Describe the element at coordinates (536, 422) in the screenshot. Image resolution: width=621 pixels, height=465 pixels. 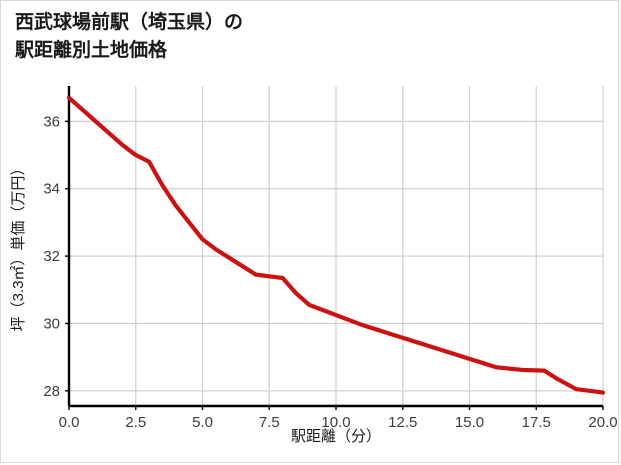
I see `x-tick-label: 17.5` at that location.